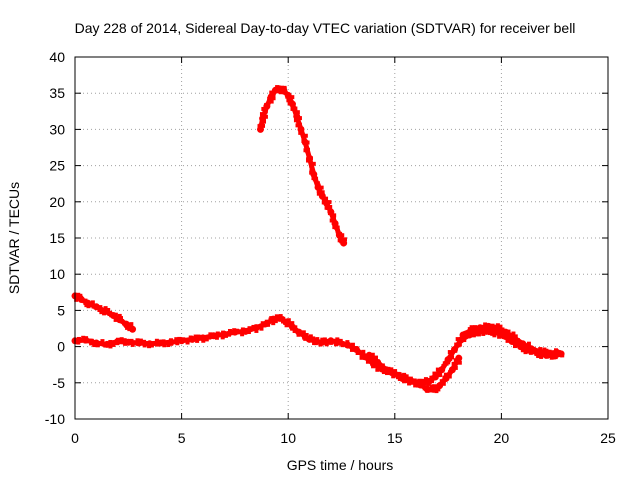 The image size is (640, 485). What do you see at coordinates (182, 438) in the screenshot?
I see `x-tick-label: 5` at bounding box center [182, 438].